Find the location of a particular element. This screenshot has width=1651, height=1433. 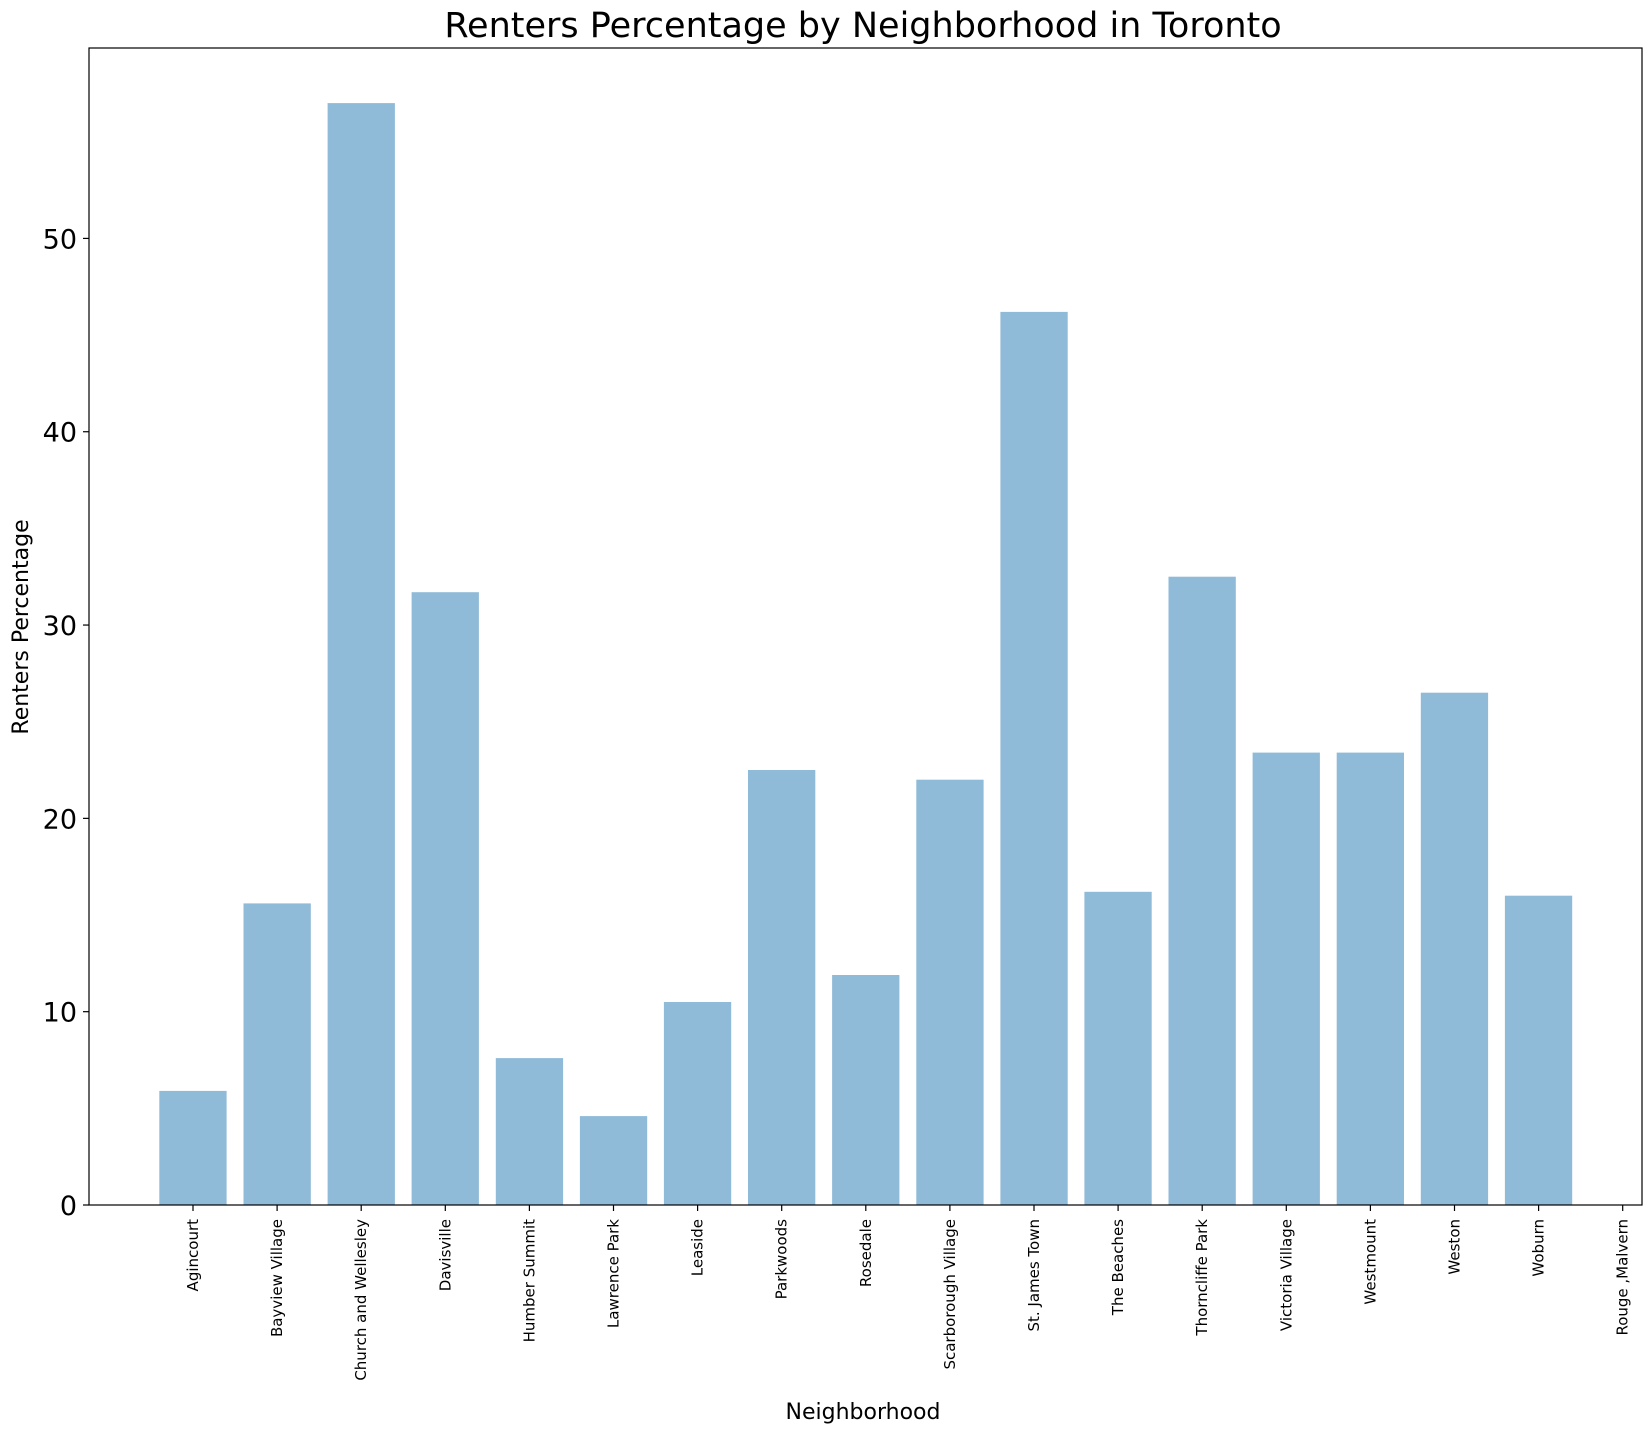

y-axis: 0 10 20 30 40 50 is located at coordinates (66, 723).